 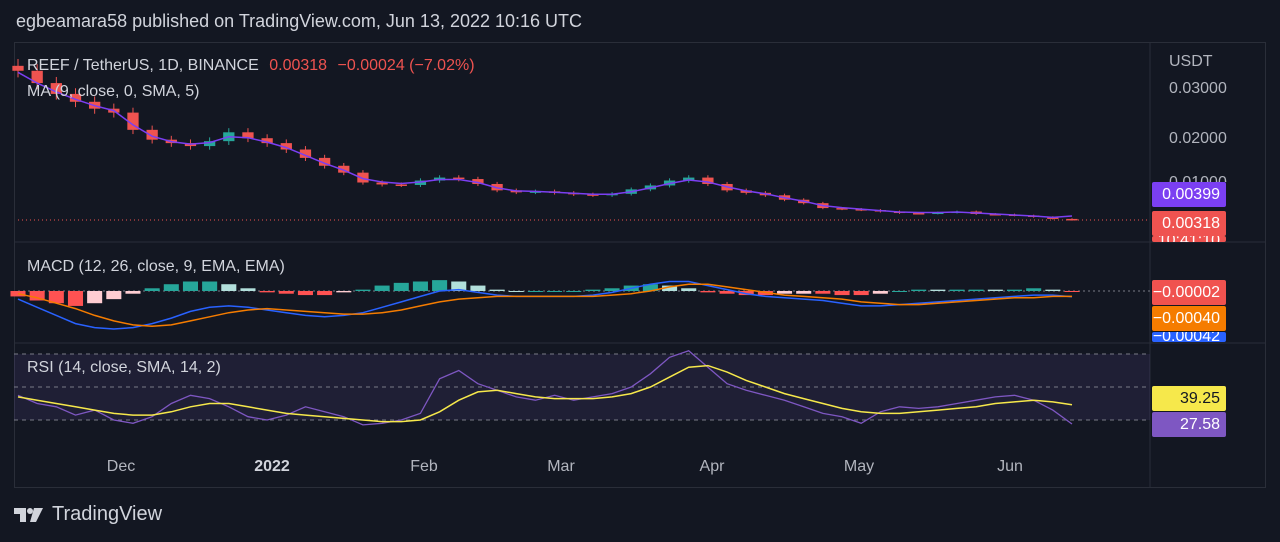 I want to click on x-axis-label: 2022, so click(x=272, y=466).